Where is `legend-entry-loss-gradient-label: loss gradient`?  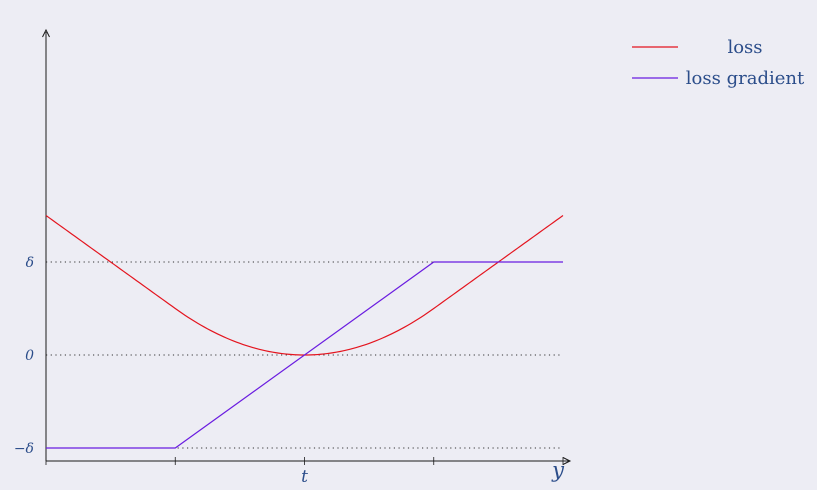
legend-entry-loss-gradient-label: loss gradient is located at coordinates (745, 78).